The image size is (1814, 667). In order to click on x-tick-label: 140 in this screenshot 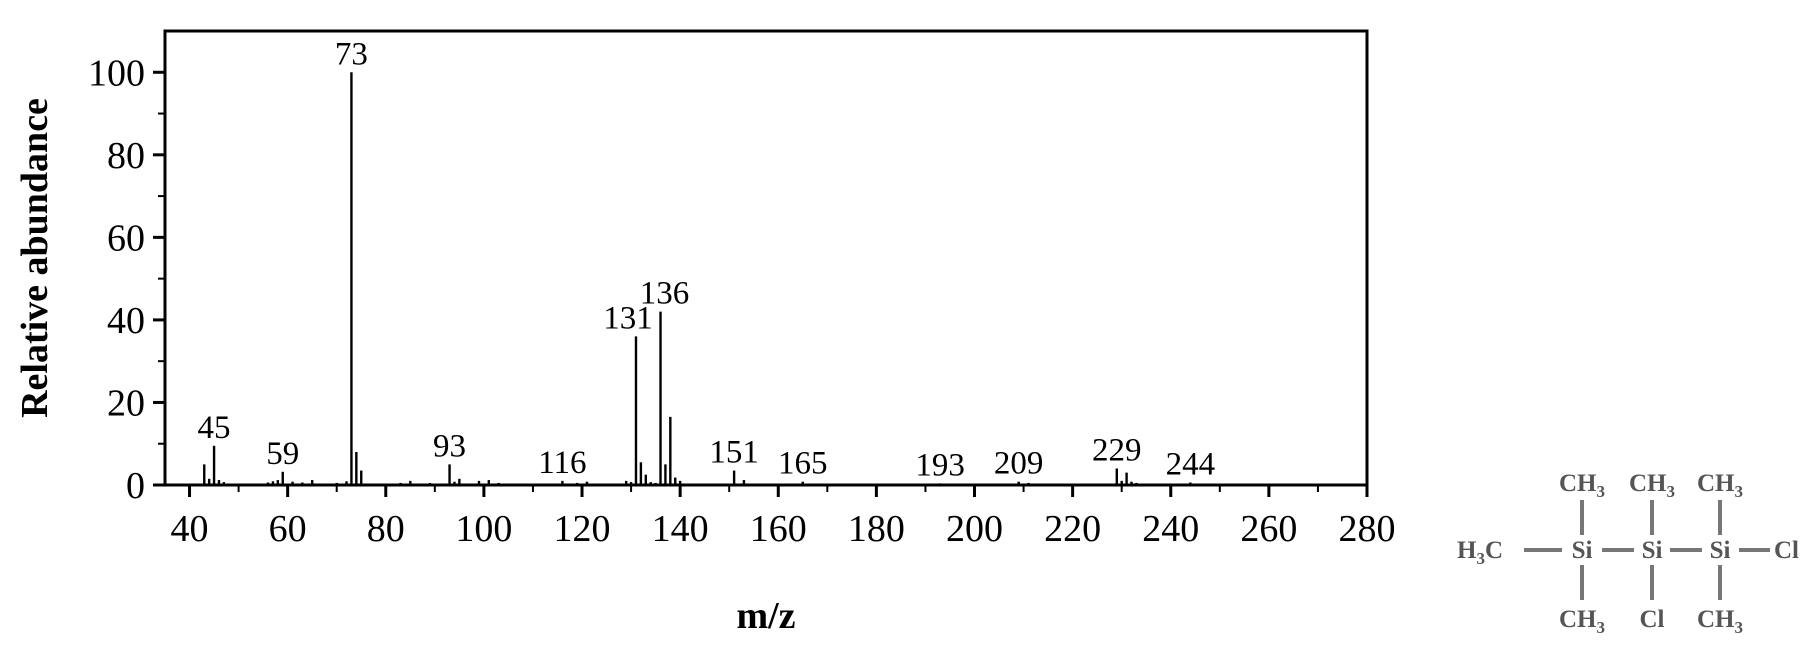, I will do `click(680, 529)`.